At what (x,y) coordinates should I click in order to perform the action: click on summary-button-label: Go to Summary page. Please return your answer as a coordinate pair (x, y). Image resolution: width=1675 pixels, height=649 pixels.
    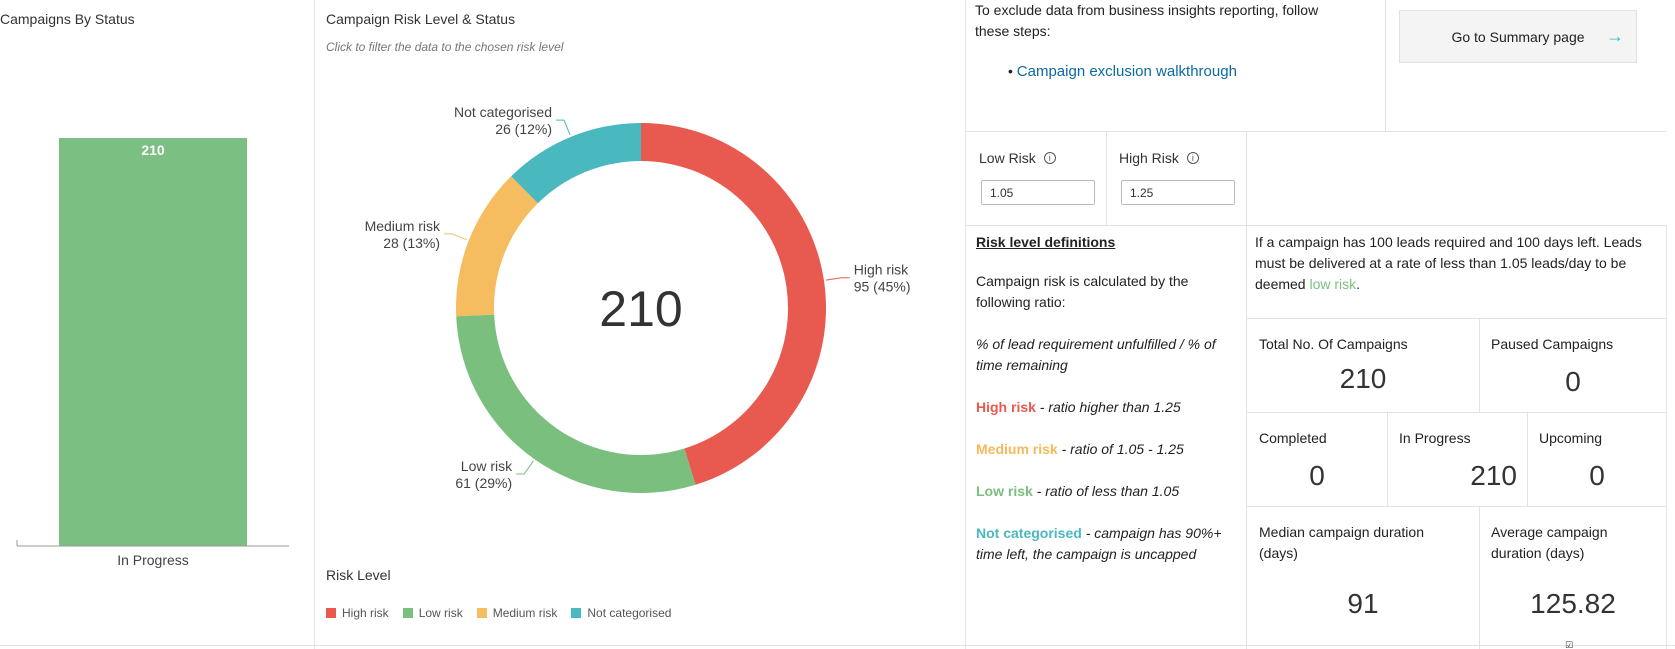
    Looking at the image, I should click on (1518, 36).